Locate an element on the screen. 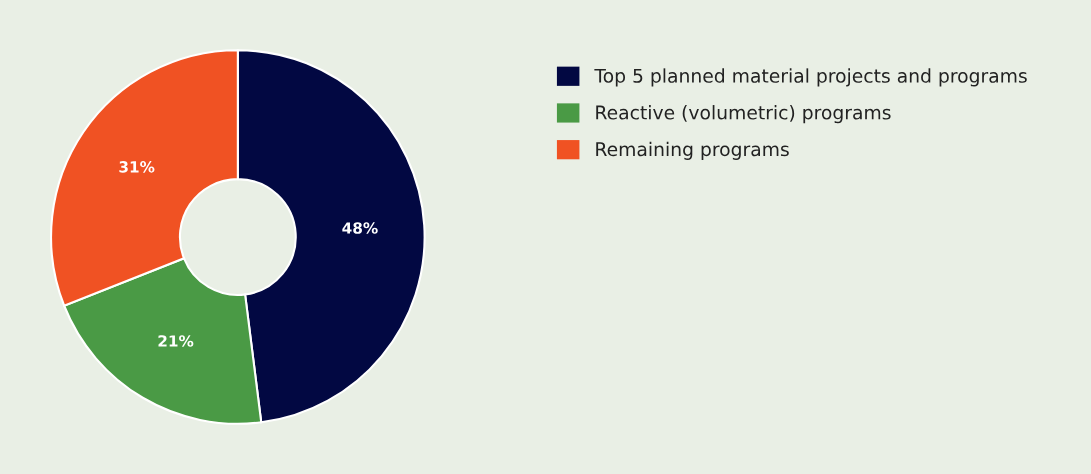  legend-label: Remaining programs is located at coordinates (692, 150).